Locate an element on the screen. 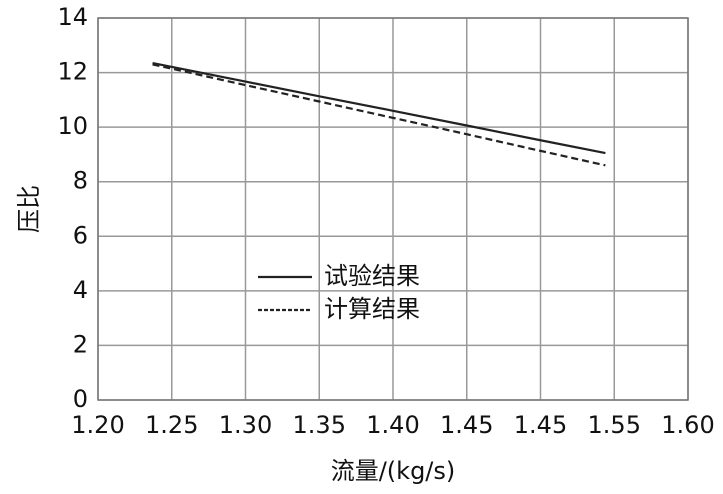 This screenshot has width=723, height=494. x-tick-label: 1.30 is located at coordinates (245, 425).